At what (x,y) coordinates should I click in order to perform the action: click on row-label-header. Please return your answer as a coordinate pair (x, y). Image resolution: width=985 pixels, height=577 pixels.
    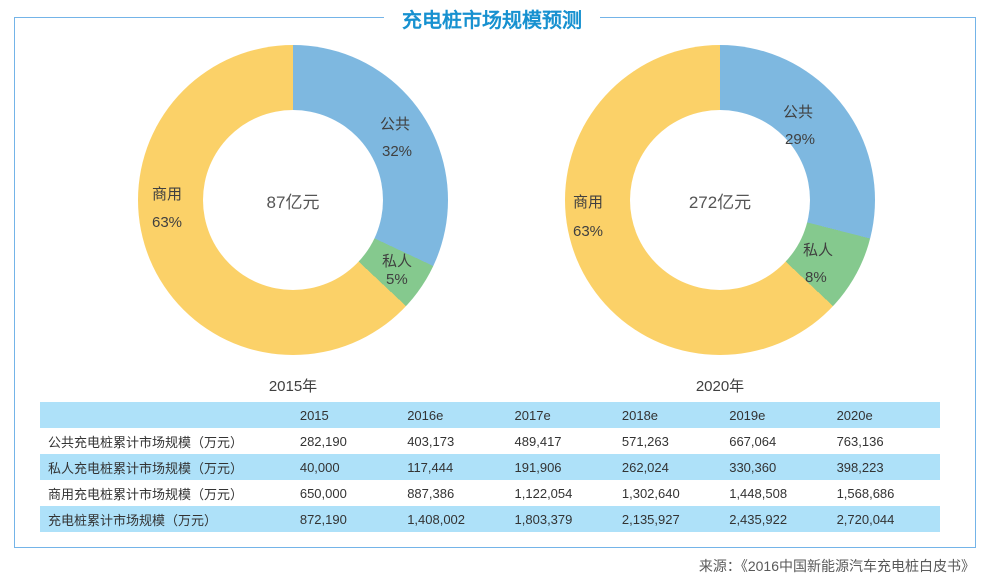
    Looking at the image, I should click on (168, 415).